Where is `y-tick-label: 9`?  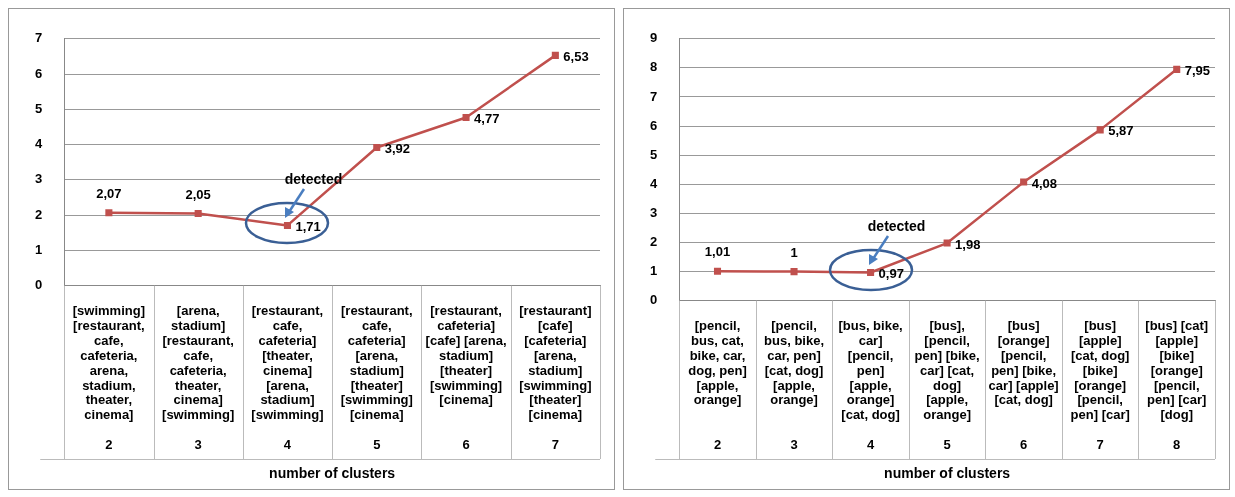
y-tick-label: 9 is located at coordinates (654, 38).